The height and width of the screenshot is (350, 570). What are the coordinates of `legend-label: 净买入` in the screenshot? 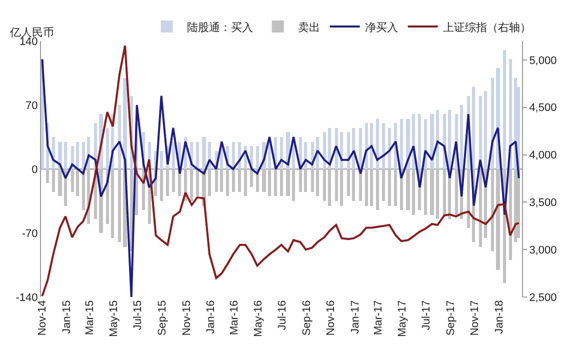 It's located at (381, 27).